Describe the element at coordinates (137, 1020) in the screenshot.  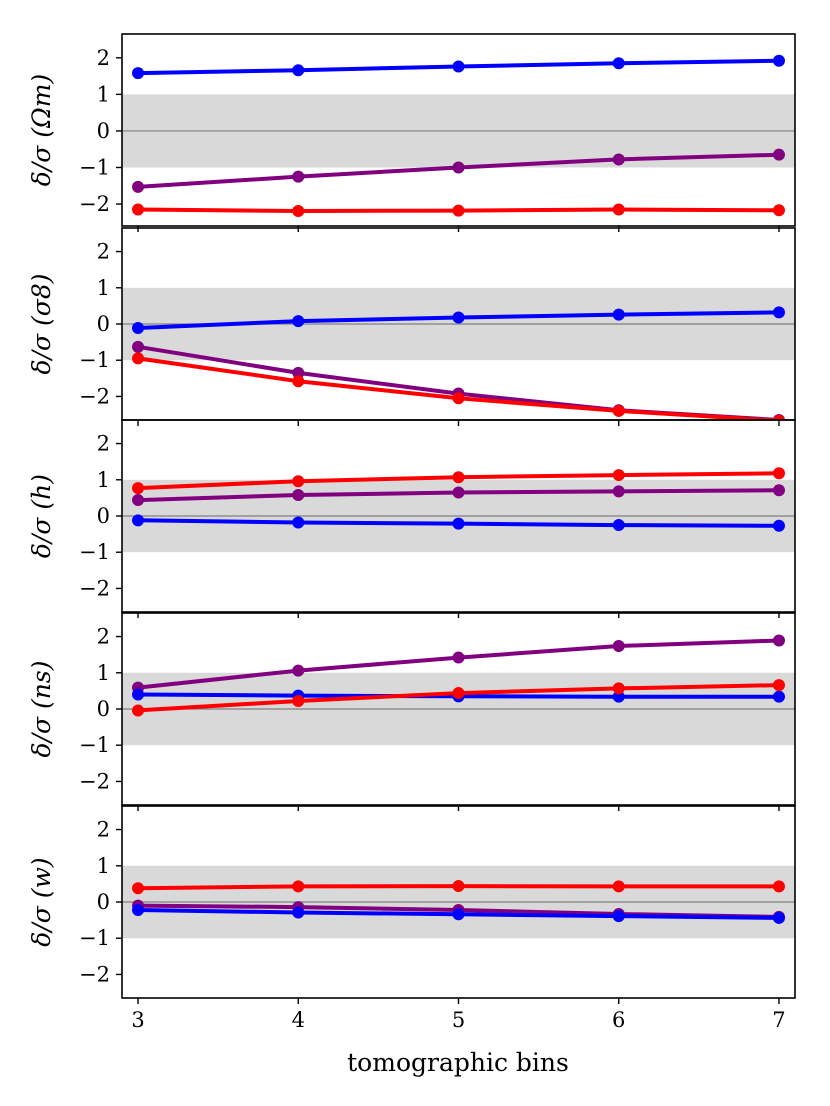
I see `x-tick-label: 3` at that location.